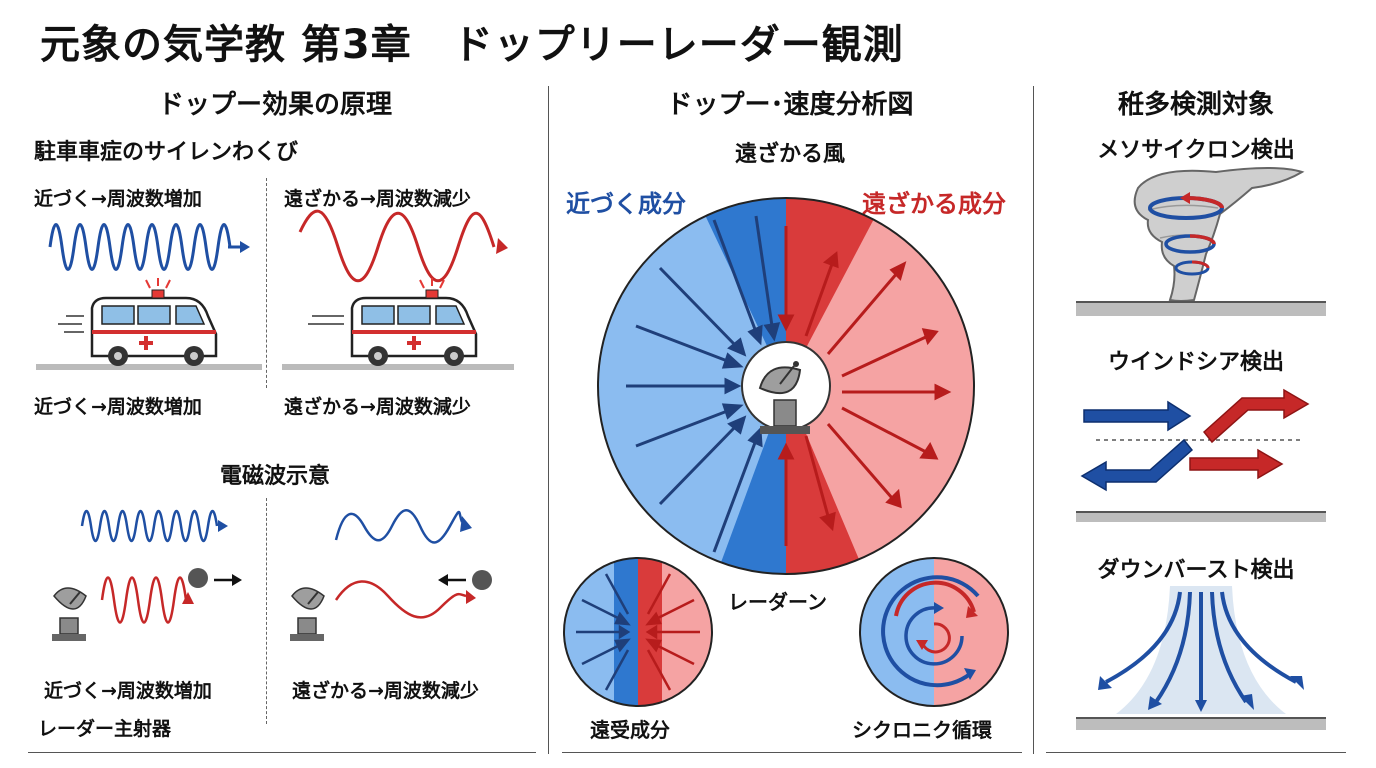  What do you see at coordinates (377, 407) in the screenshot?
I see `bottom-right-recede-label: 遠ざかる→周波数減少` at bounding box center [377, 407].